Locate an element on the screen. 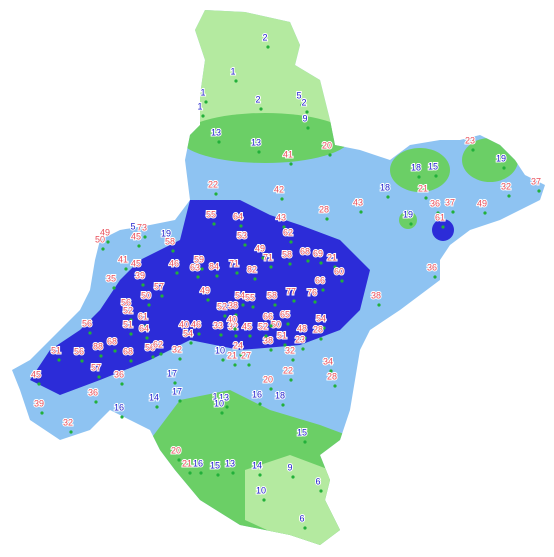  station-label: 2 is located at coordinates (264, 37).